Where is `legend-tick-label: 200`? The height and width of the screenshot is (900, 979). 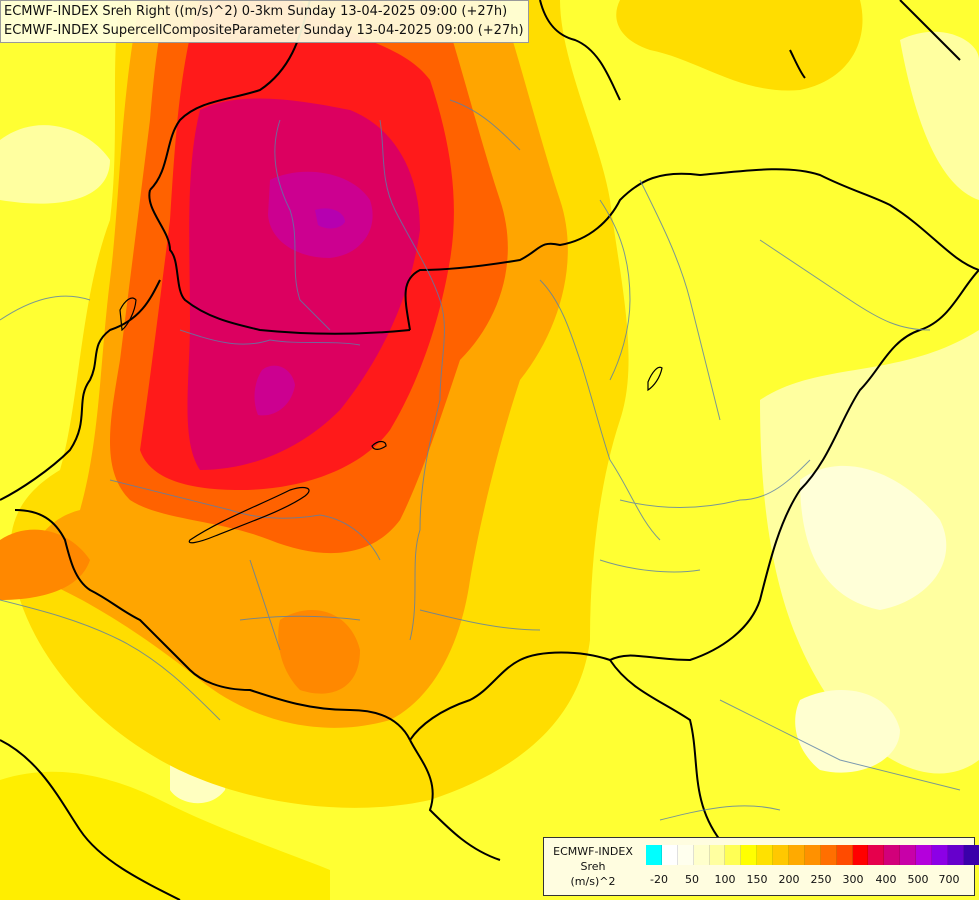
legend-tick-label: 200 is located at coordinates (789, 879).